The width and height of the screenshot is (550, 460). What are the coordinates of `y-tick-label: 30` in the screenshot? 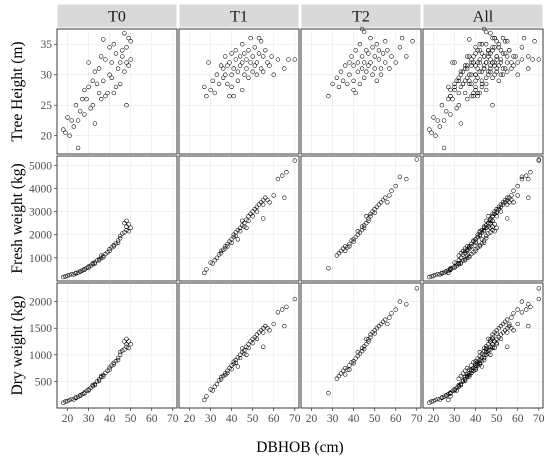 It's located at (47, 76).